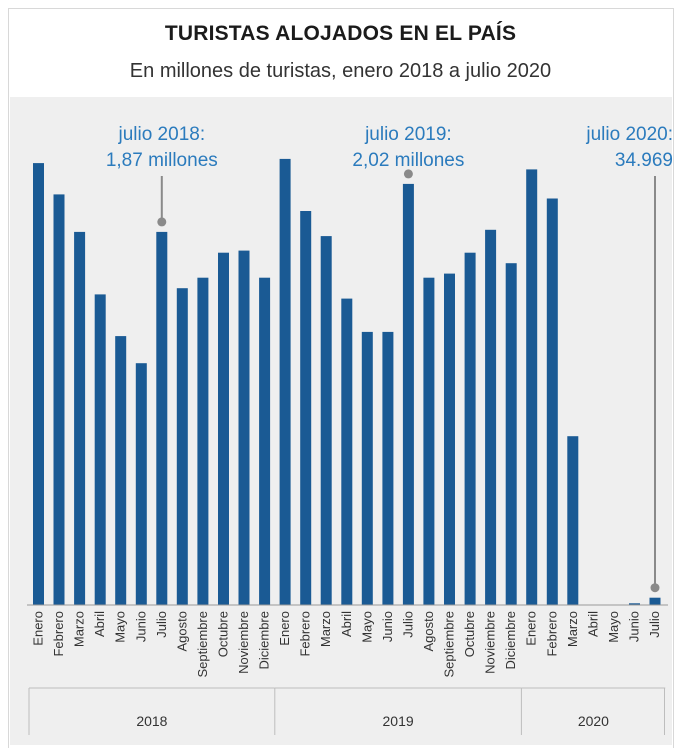 The width and height of the screenshot is (681, 748). I want to click on year-label-2020: 2020, so click(593, 721).